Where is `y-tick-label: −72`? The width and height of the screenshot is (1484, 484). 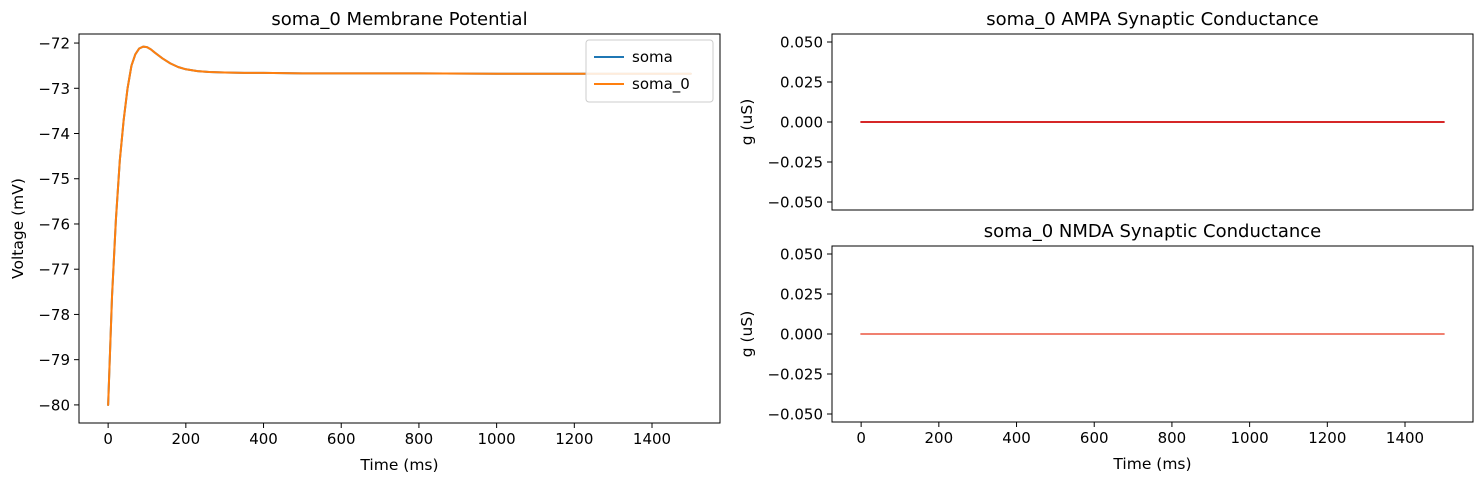 y-tick-label: −72 is located at coordinates (54, 44).